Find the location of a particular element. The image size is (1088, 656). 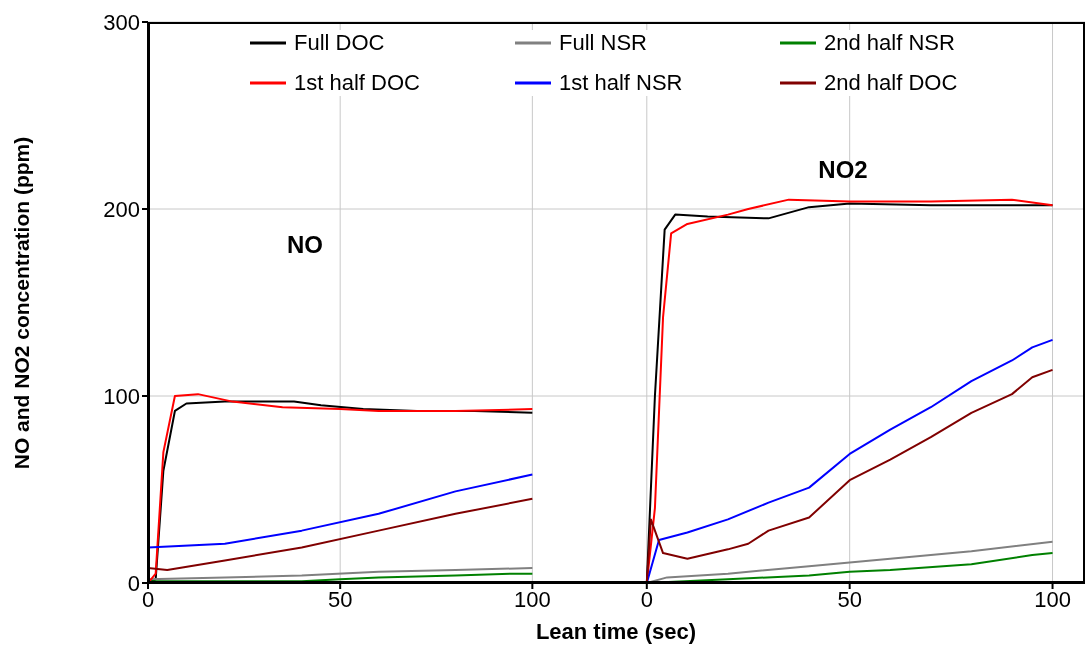

legend-label: 2nd half NSR is located at coordinates (889, 43).